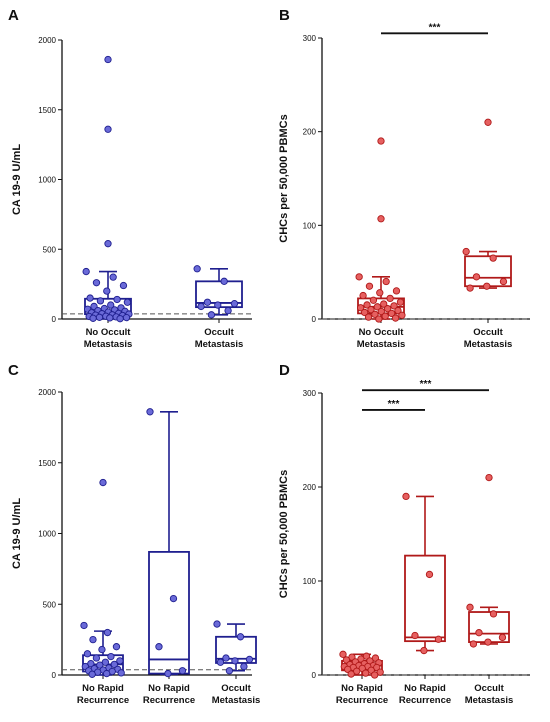  What do you see at coordinates (13, 15) in the screenshot?
I see `panel-letter: A` at bounding box center [13, 15].